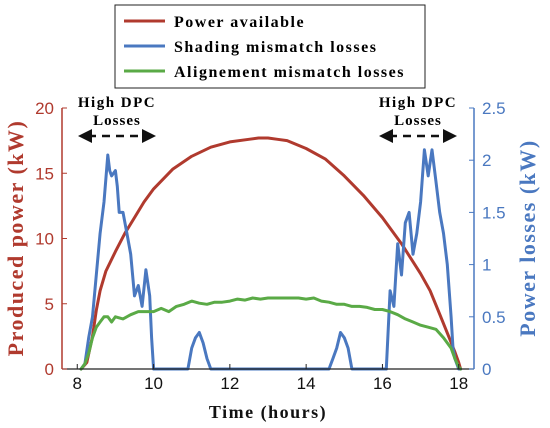  Describe the element at coordinates (268, 412) in the screenshot. I see `x-axis-title: Time (hours)` at that location.